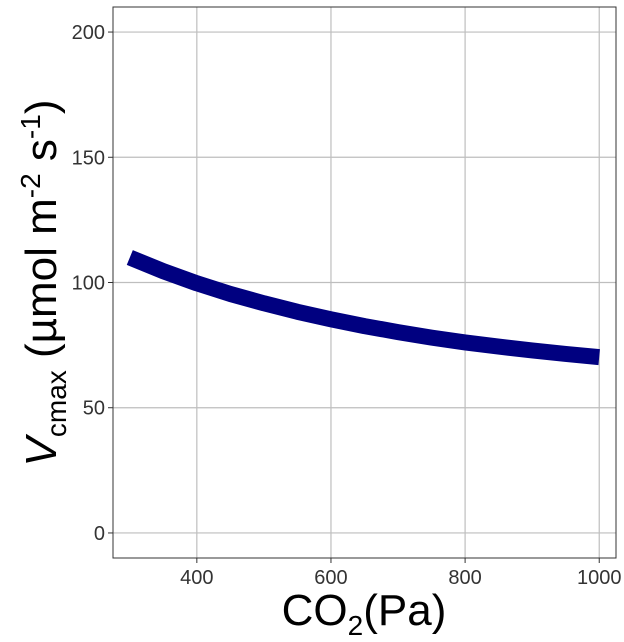  What do you see at coordinates (41, 156) in the screenshot?
I see `y-axis-title-unit-s: s` at bounding box center [41, 156].